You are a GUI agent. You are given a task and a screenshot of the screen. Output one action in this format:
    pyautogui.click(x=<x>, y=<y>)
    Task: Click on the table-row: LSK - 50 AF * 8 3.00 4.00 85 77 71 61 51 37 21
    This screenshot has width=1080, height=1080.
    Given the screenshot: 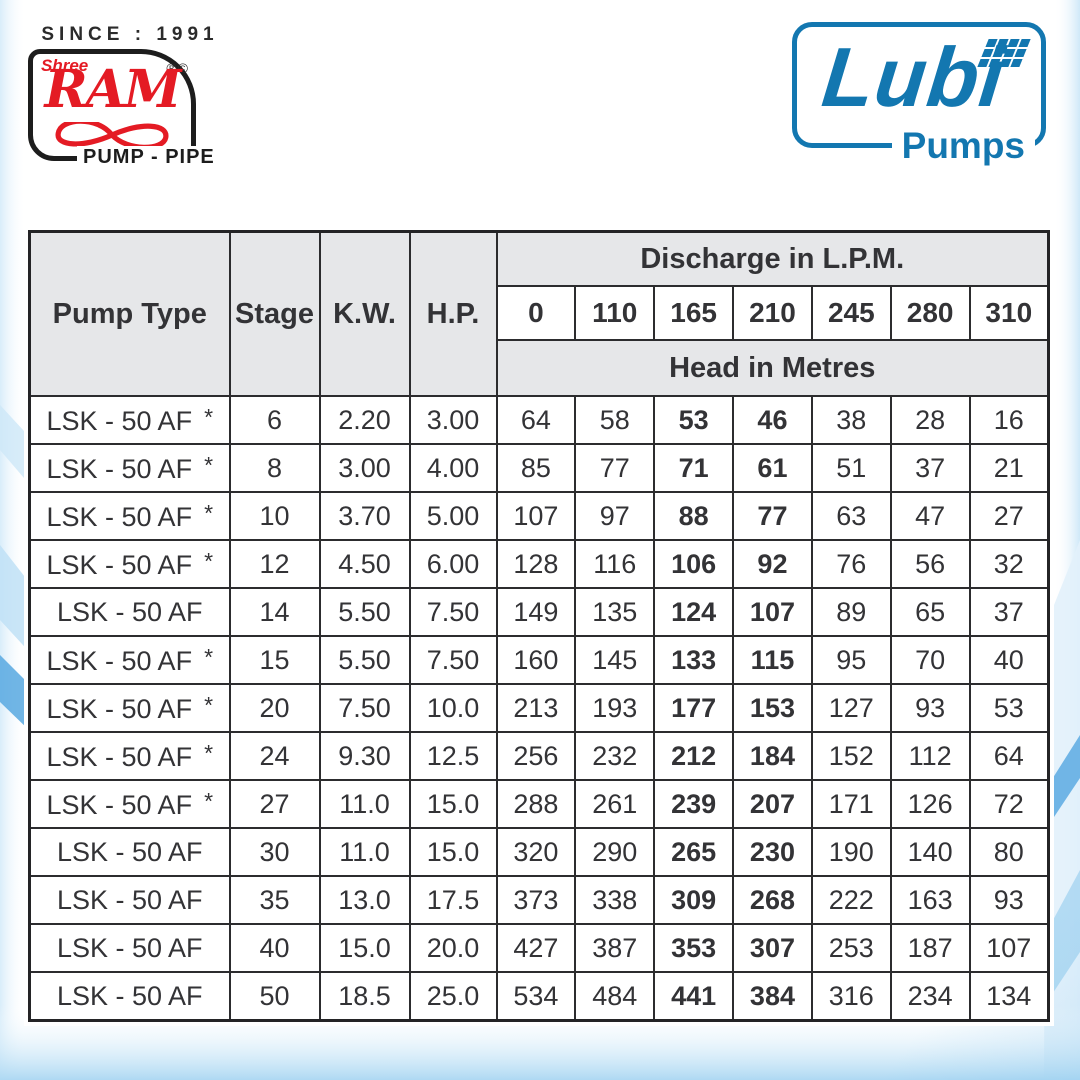 What is the action you would take?
    pyautogui.click(x=539, y=468)
    